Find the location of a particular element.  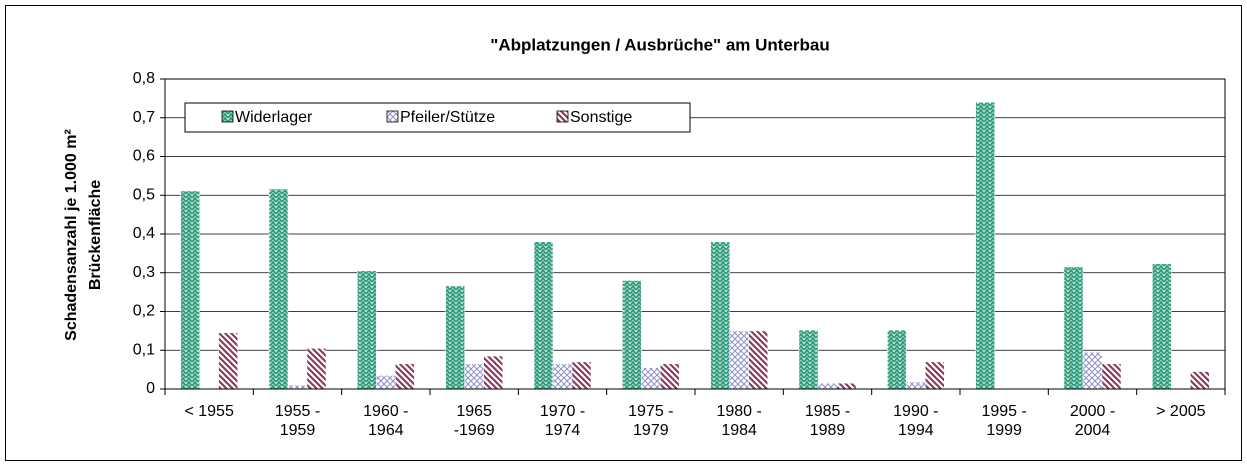

x-tick-label: 1990 - is located at coordinates (915, 411).